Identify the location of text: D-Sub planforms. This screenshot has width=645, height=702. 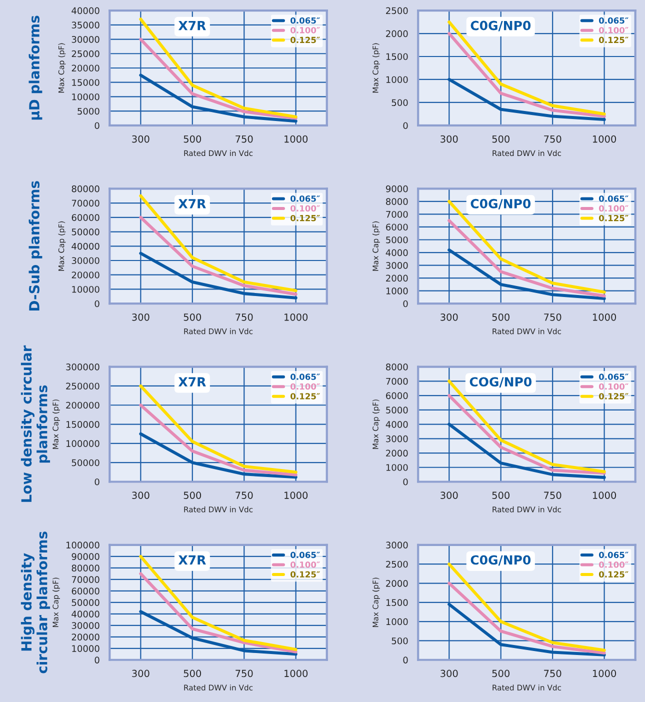
(35, 246).